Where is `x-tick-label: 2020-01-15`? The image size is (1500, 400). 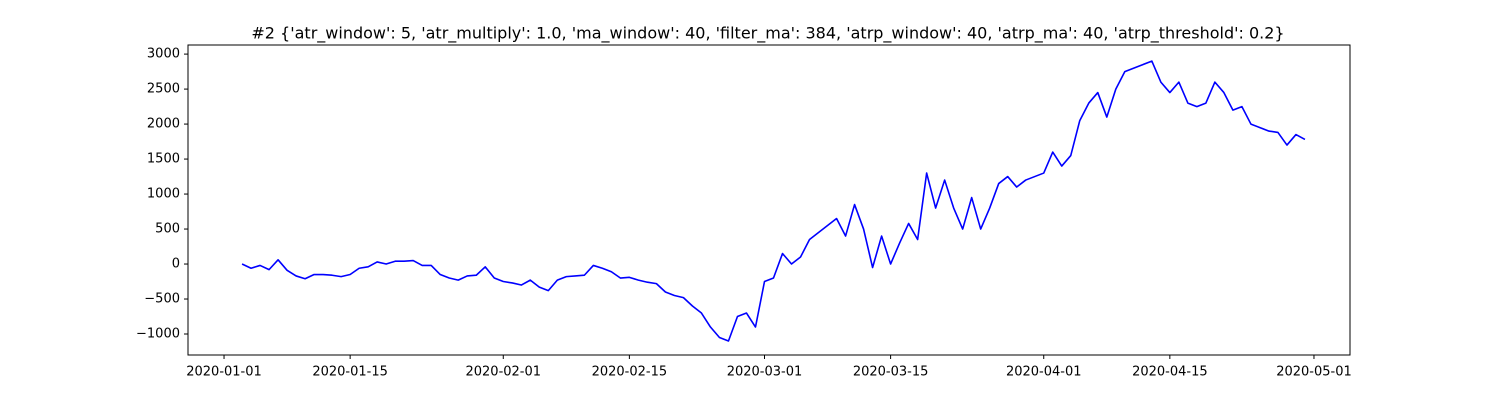
x-tick-label: 2020-01-15 is located at coordinates (350, 372).